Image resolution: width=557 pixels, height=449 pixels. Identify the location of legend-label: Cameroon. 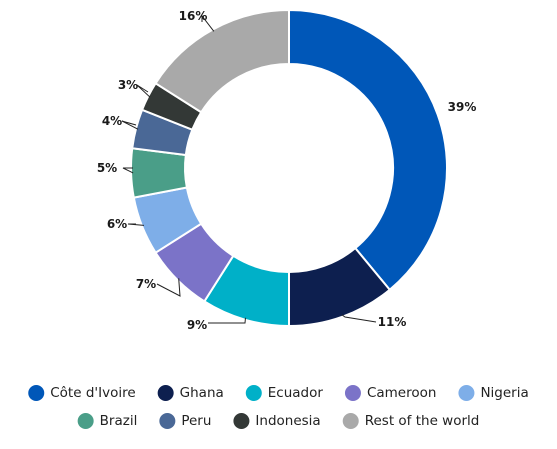
(401, 393).